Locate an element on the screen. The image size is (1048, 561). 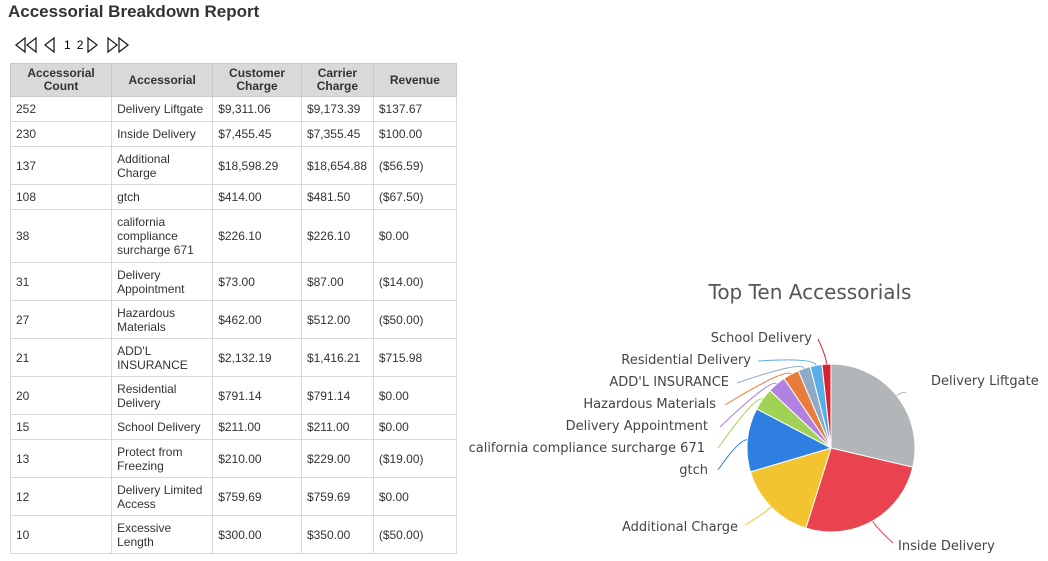
cell-customer-charge: $210.00 is located at coordinates (257, 458).